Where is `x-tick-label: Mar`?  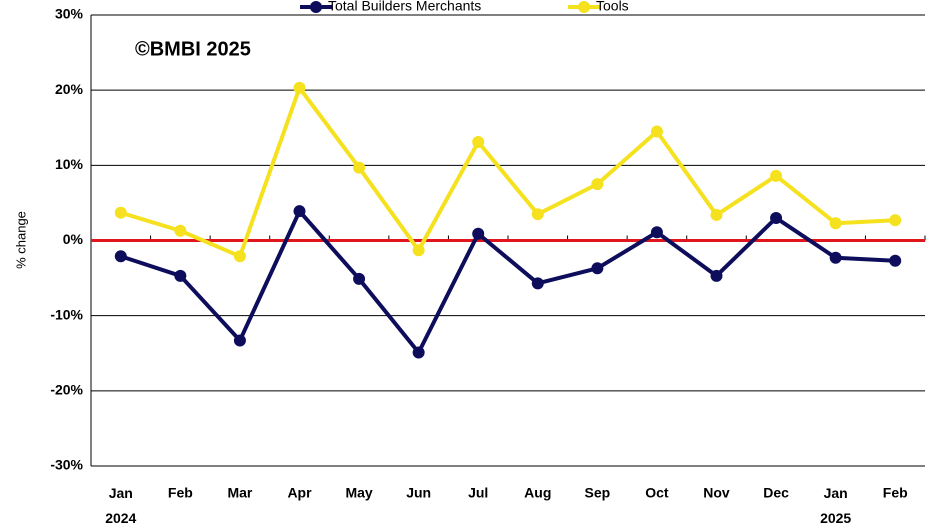 x-tick-label: Mar is located at coordinates (239, 493).